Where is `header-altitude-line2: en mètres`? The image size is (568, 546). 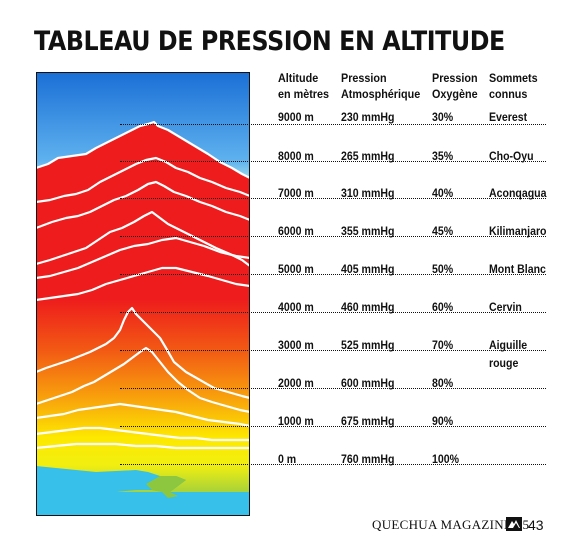
header-altitude-line2: en mètres is located at coordinates (304, 94).